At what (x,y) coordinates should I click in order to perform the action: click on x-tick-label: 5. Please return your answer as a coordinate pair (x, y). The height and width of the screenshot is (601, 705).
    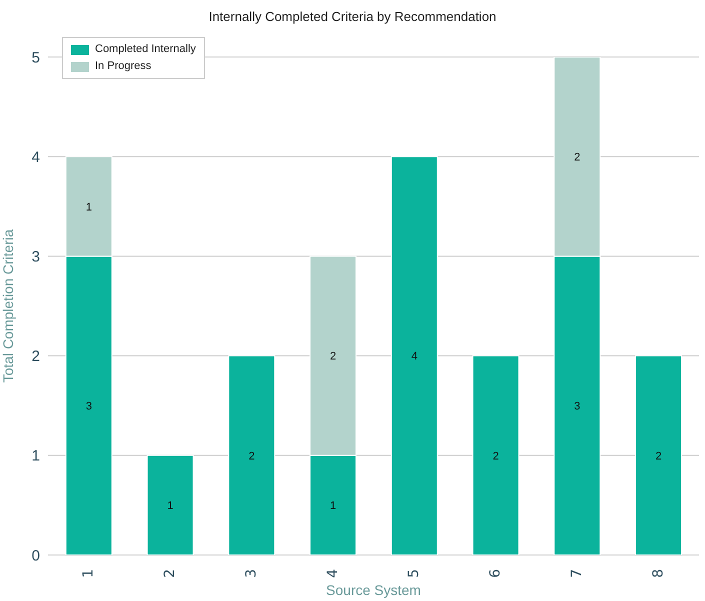
    Looking at the image, I should click on (414, 573).